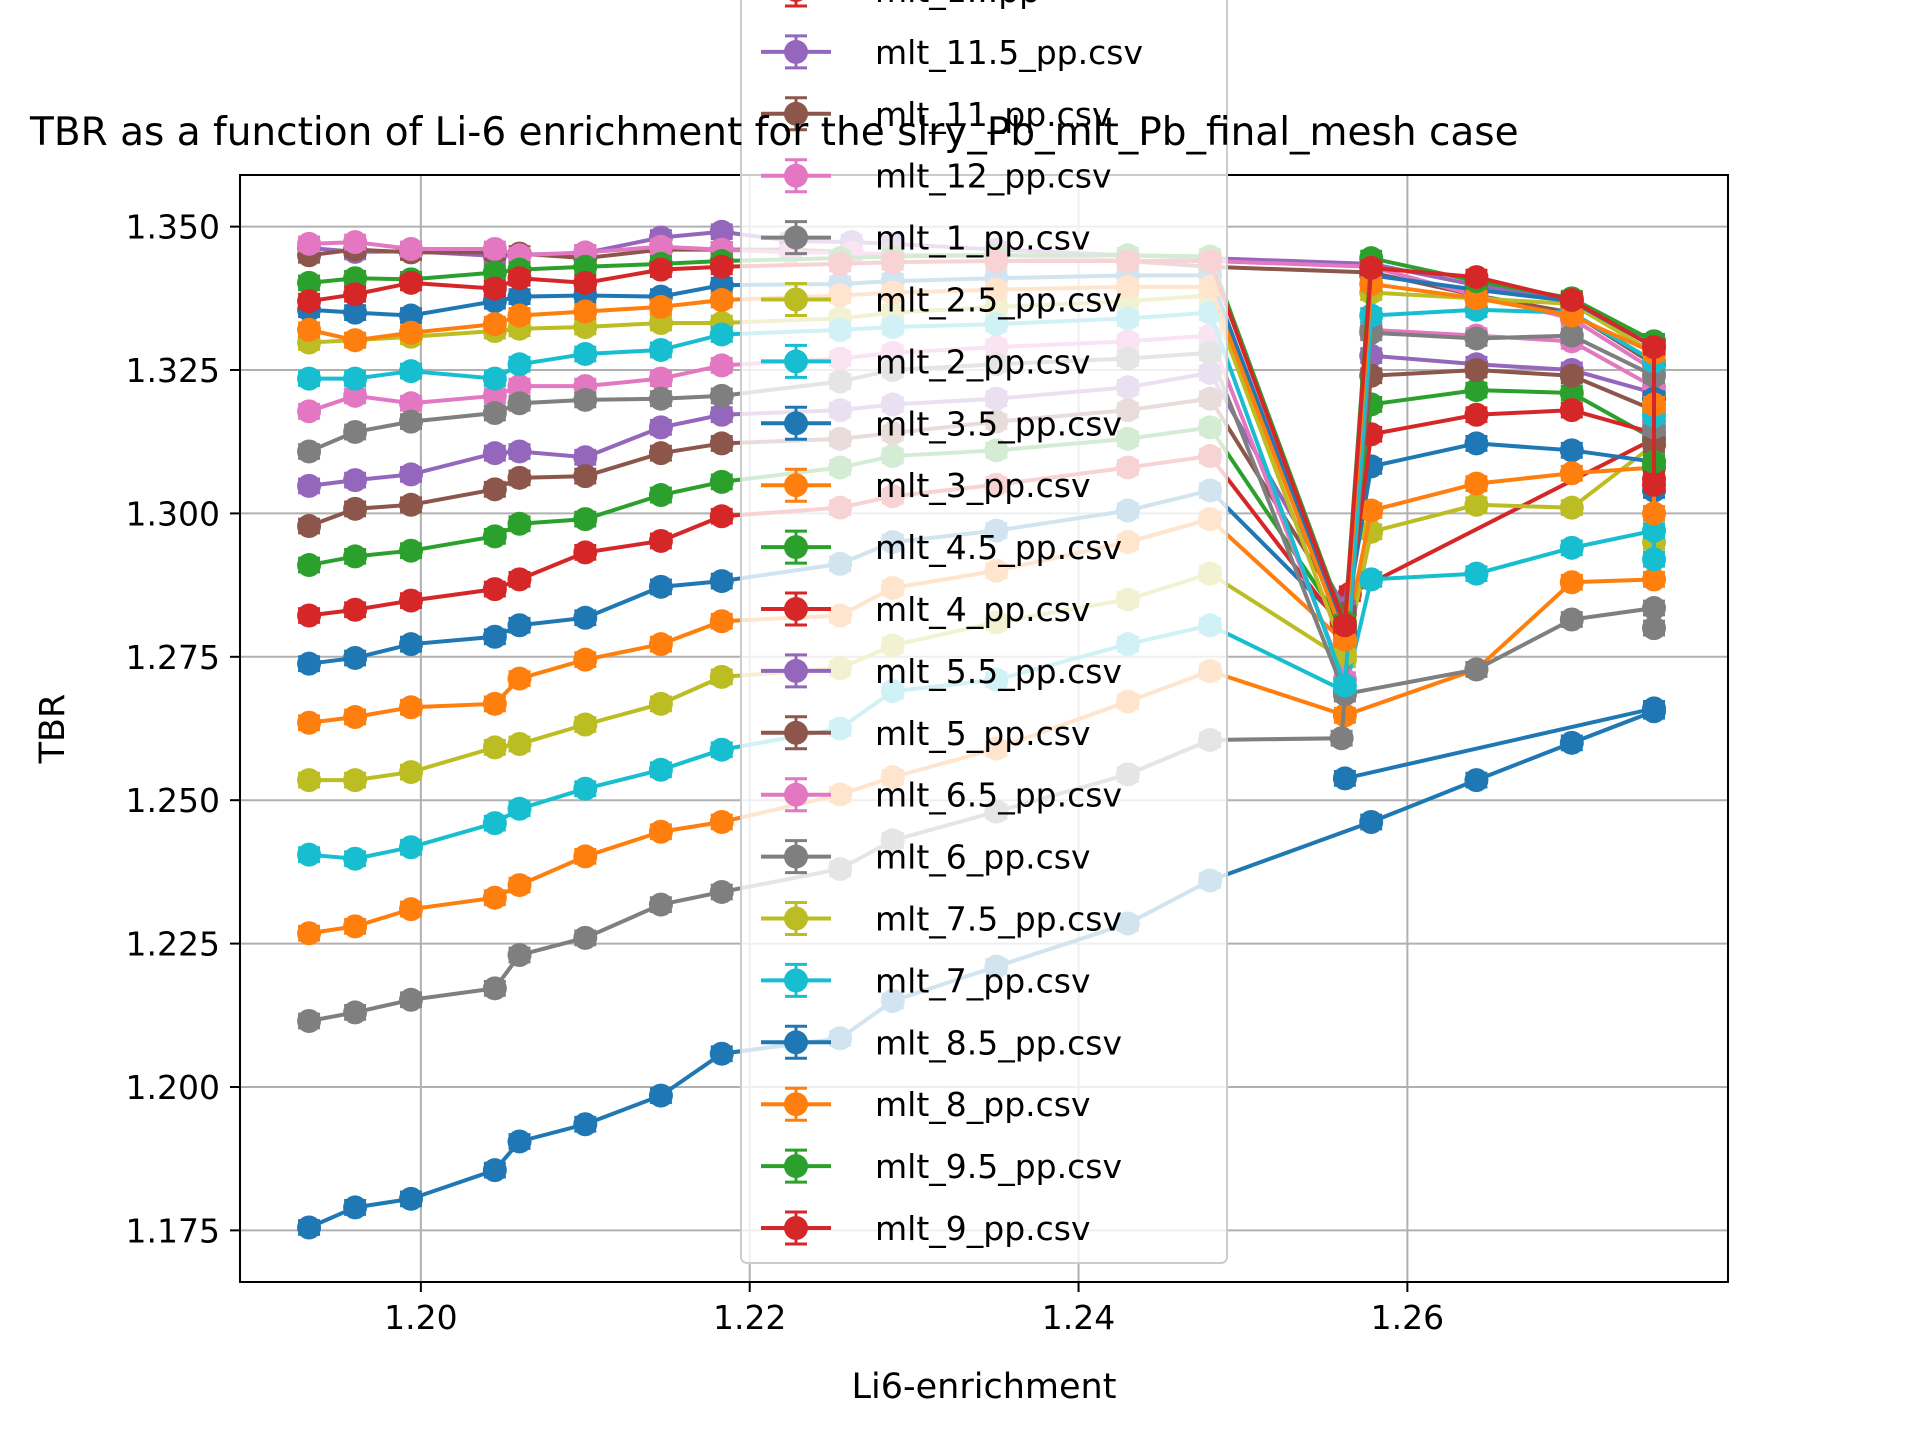 The height and width of the screenshot is (1440, 1920). I want to click on legend-entry: mlt_5_pp.csv, so click(926, 733).